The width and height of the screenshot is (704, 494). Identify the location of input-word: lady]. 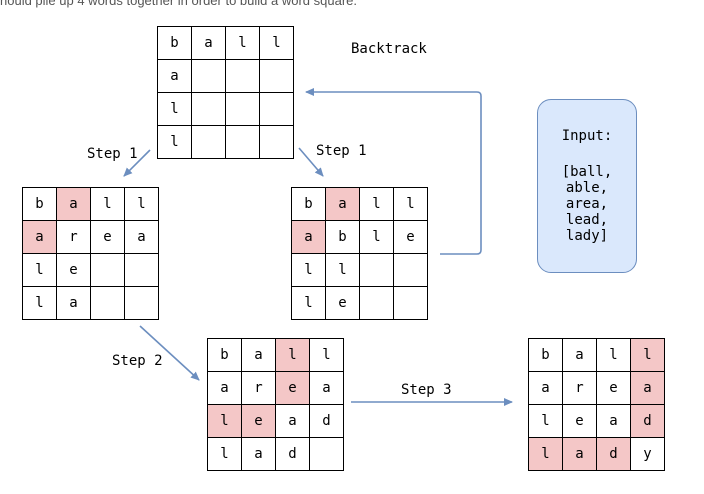
(587, 236).